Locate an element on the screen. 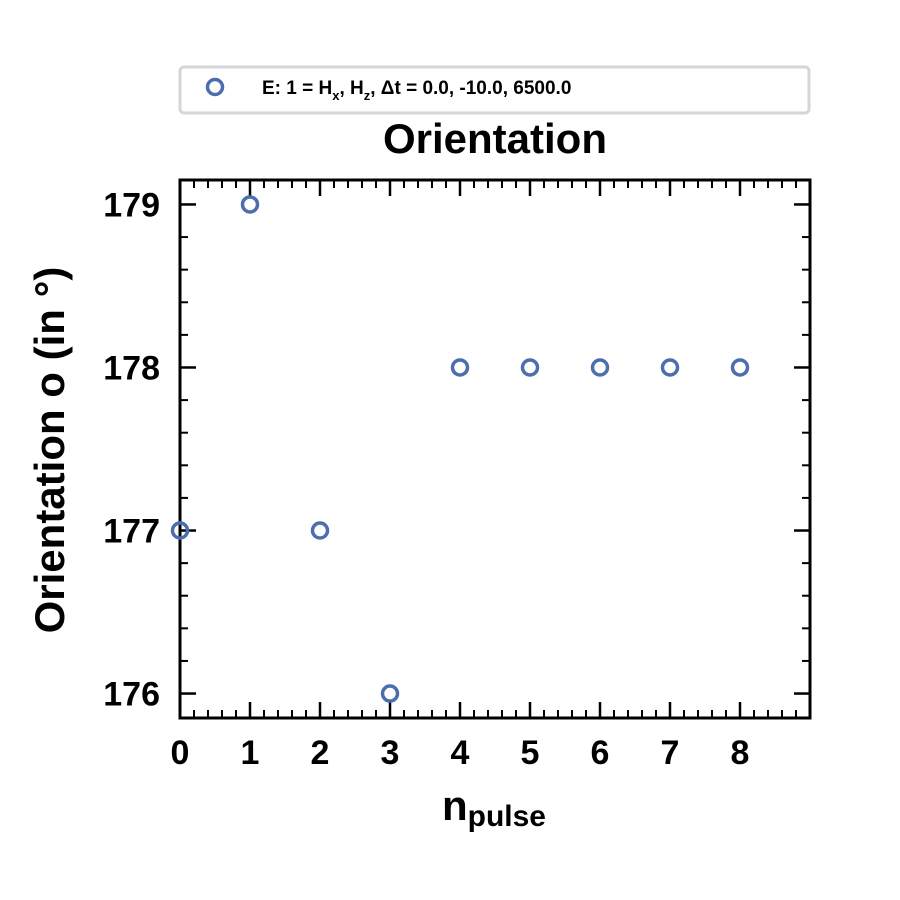 This screenshot has width=900, height=900. x-tick-label: 6 is located at coordinates (600, 753).